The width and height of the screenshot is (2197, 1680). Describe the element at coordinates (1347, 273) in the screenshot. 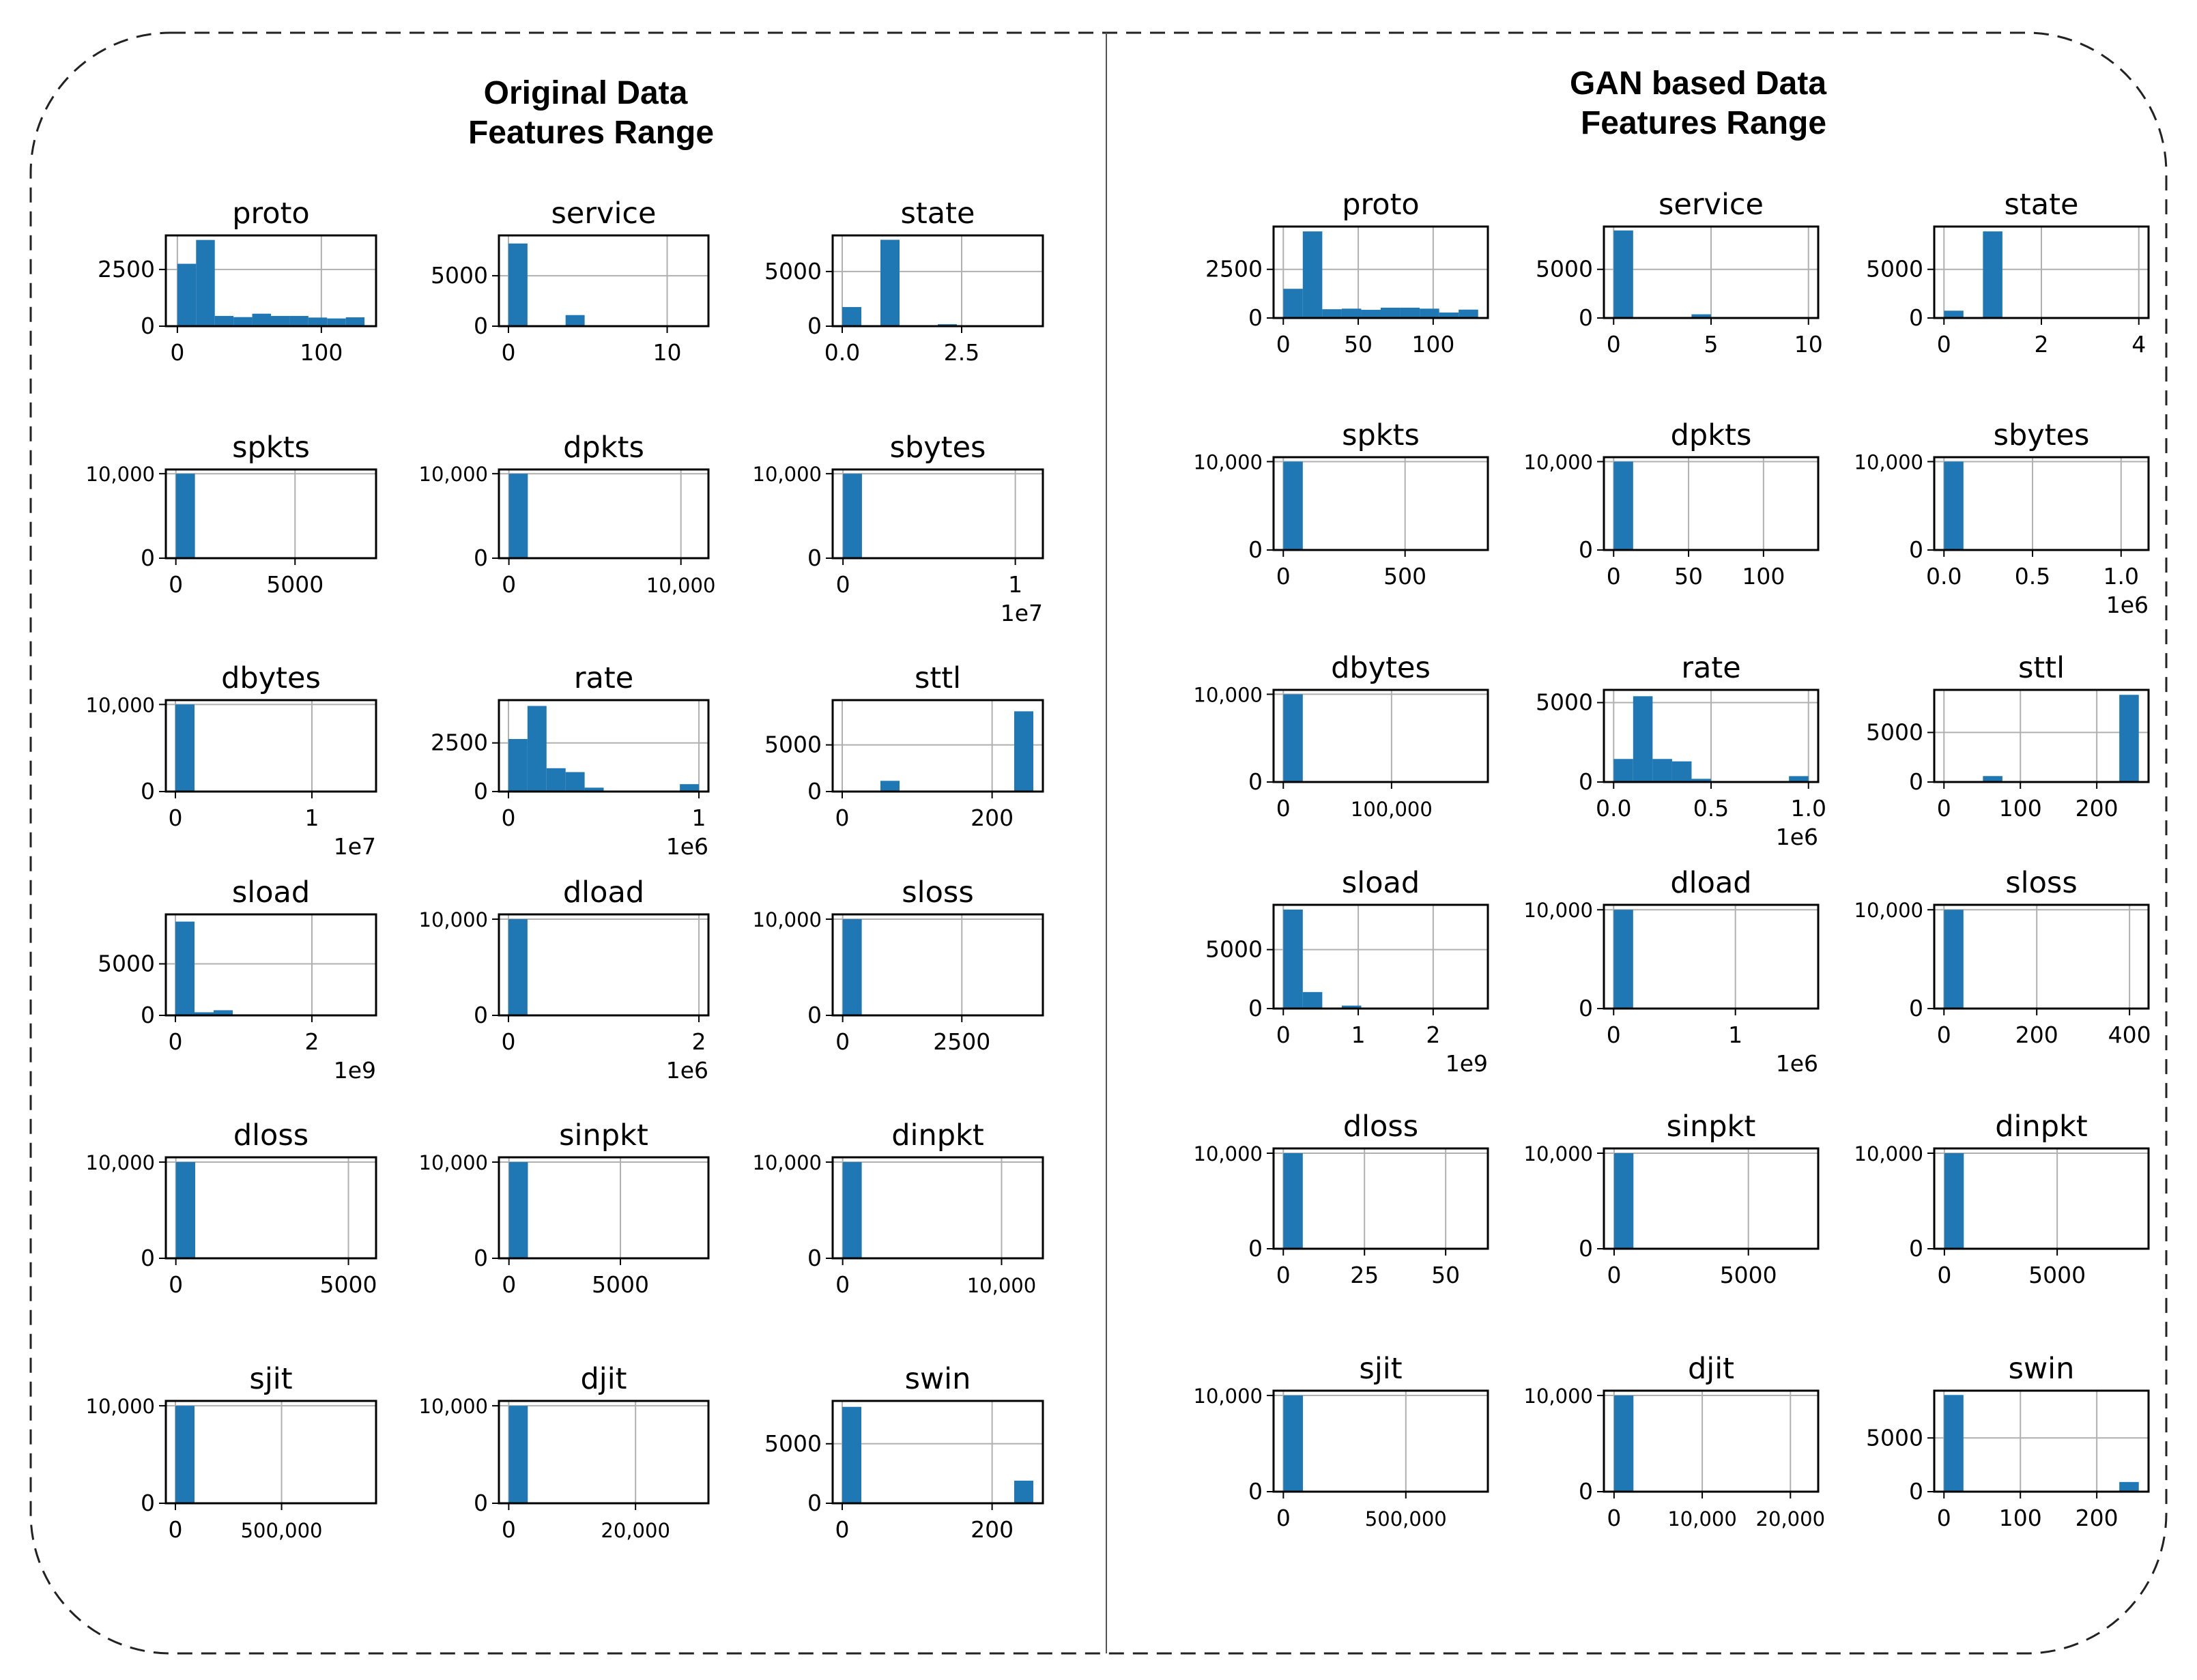

I see `histogram-gan-proto: proto 0 50 100 0 2500` at that location.